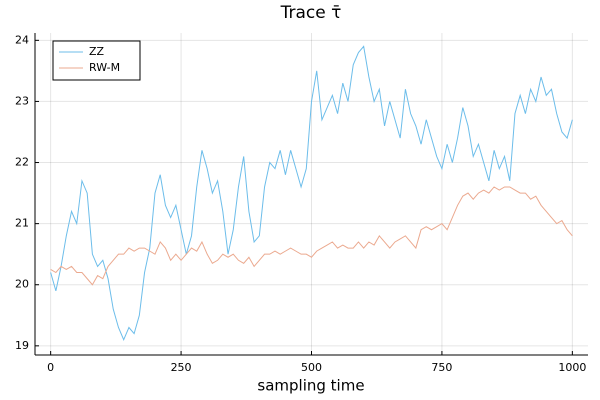 This screenshot has height=400, width=600. Describe the element at coordinates (97, 51) in the screenshot. I see `legend-label: ZZ` at that location.